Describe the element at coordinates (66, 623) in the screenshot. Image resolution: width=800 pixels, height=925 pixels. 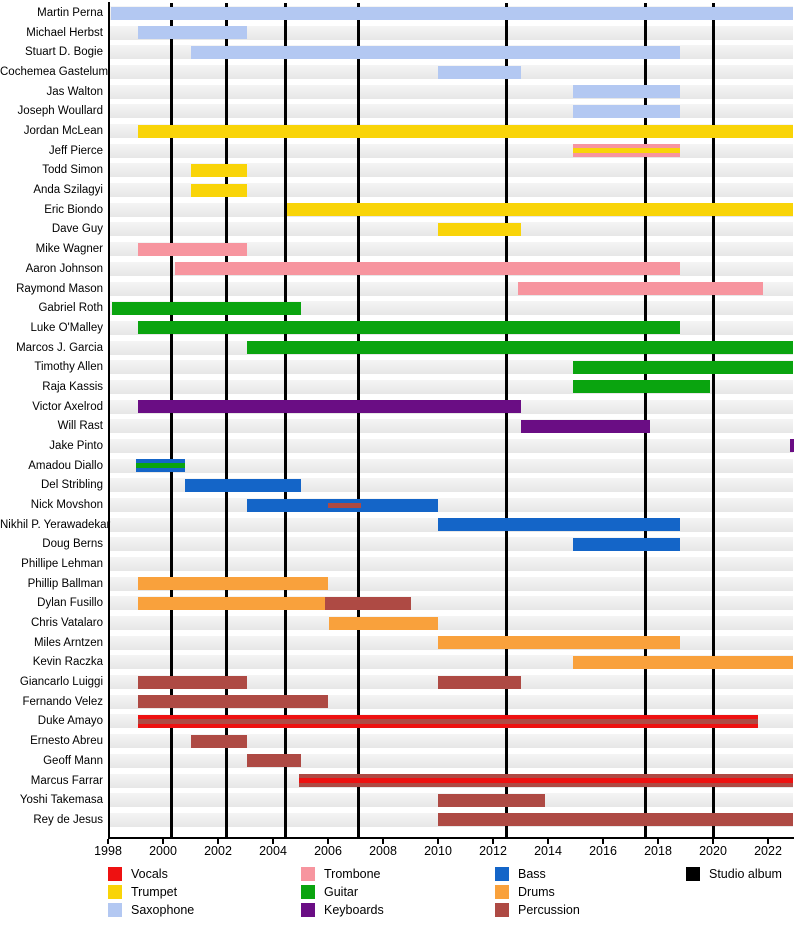
I see `member-label: Chris Vatalaro` at that location.